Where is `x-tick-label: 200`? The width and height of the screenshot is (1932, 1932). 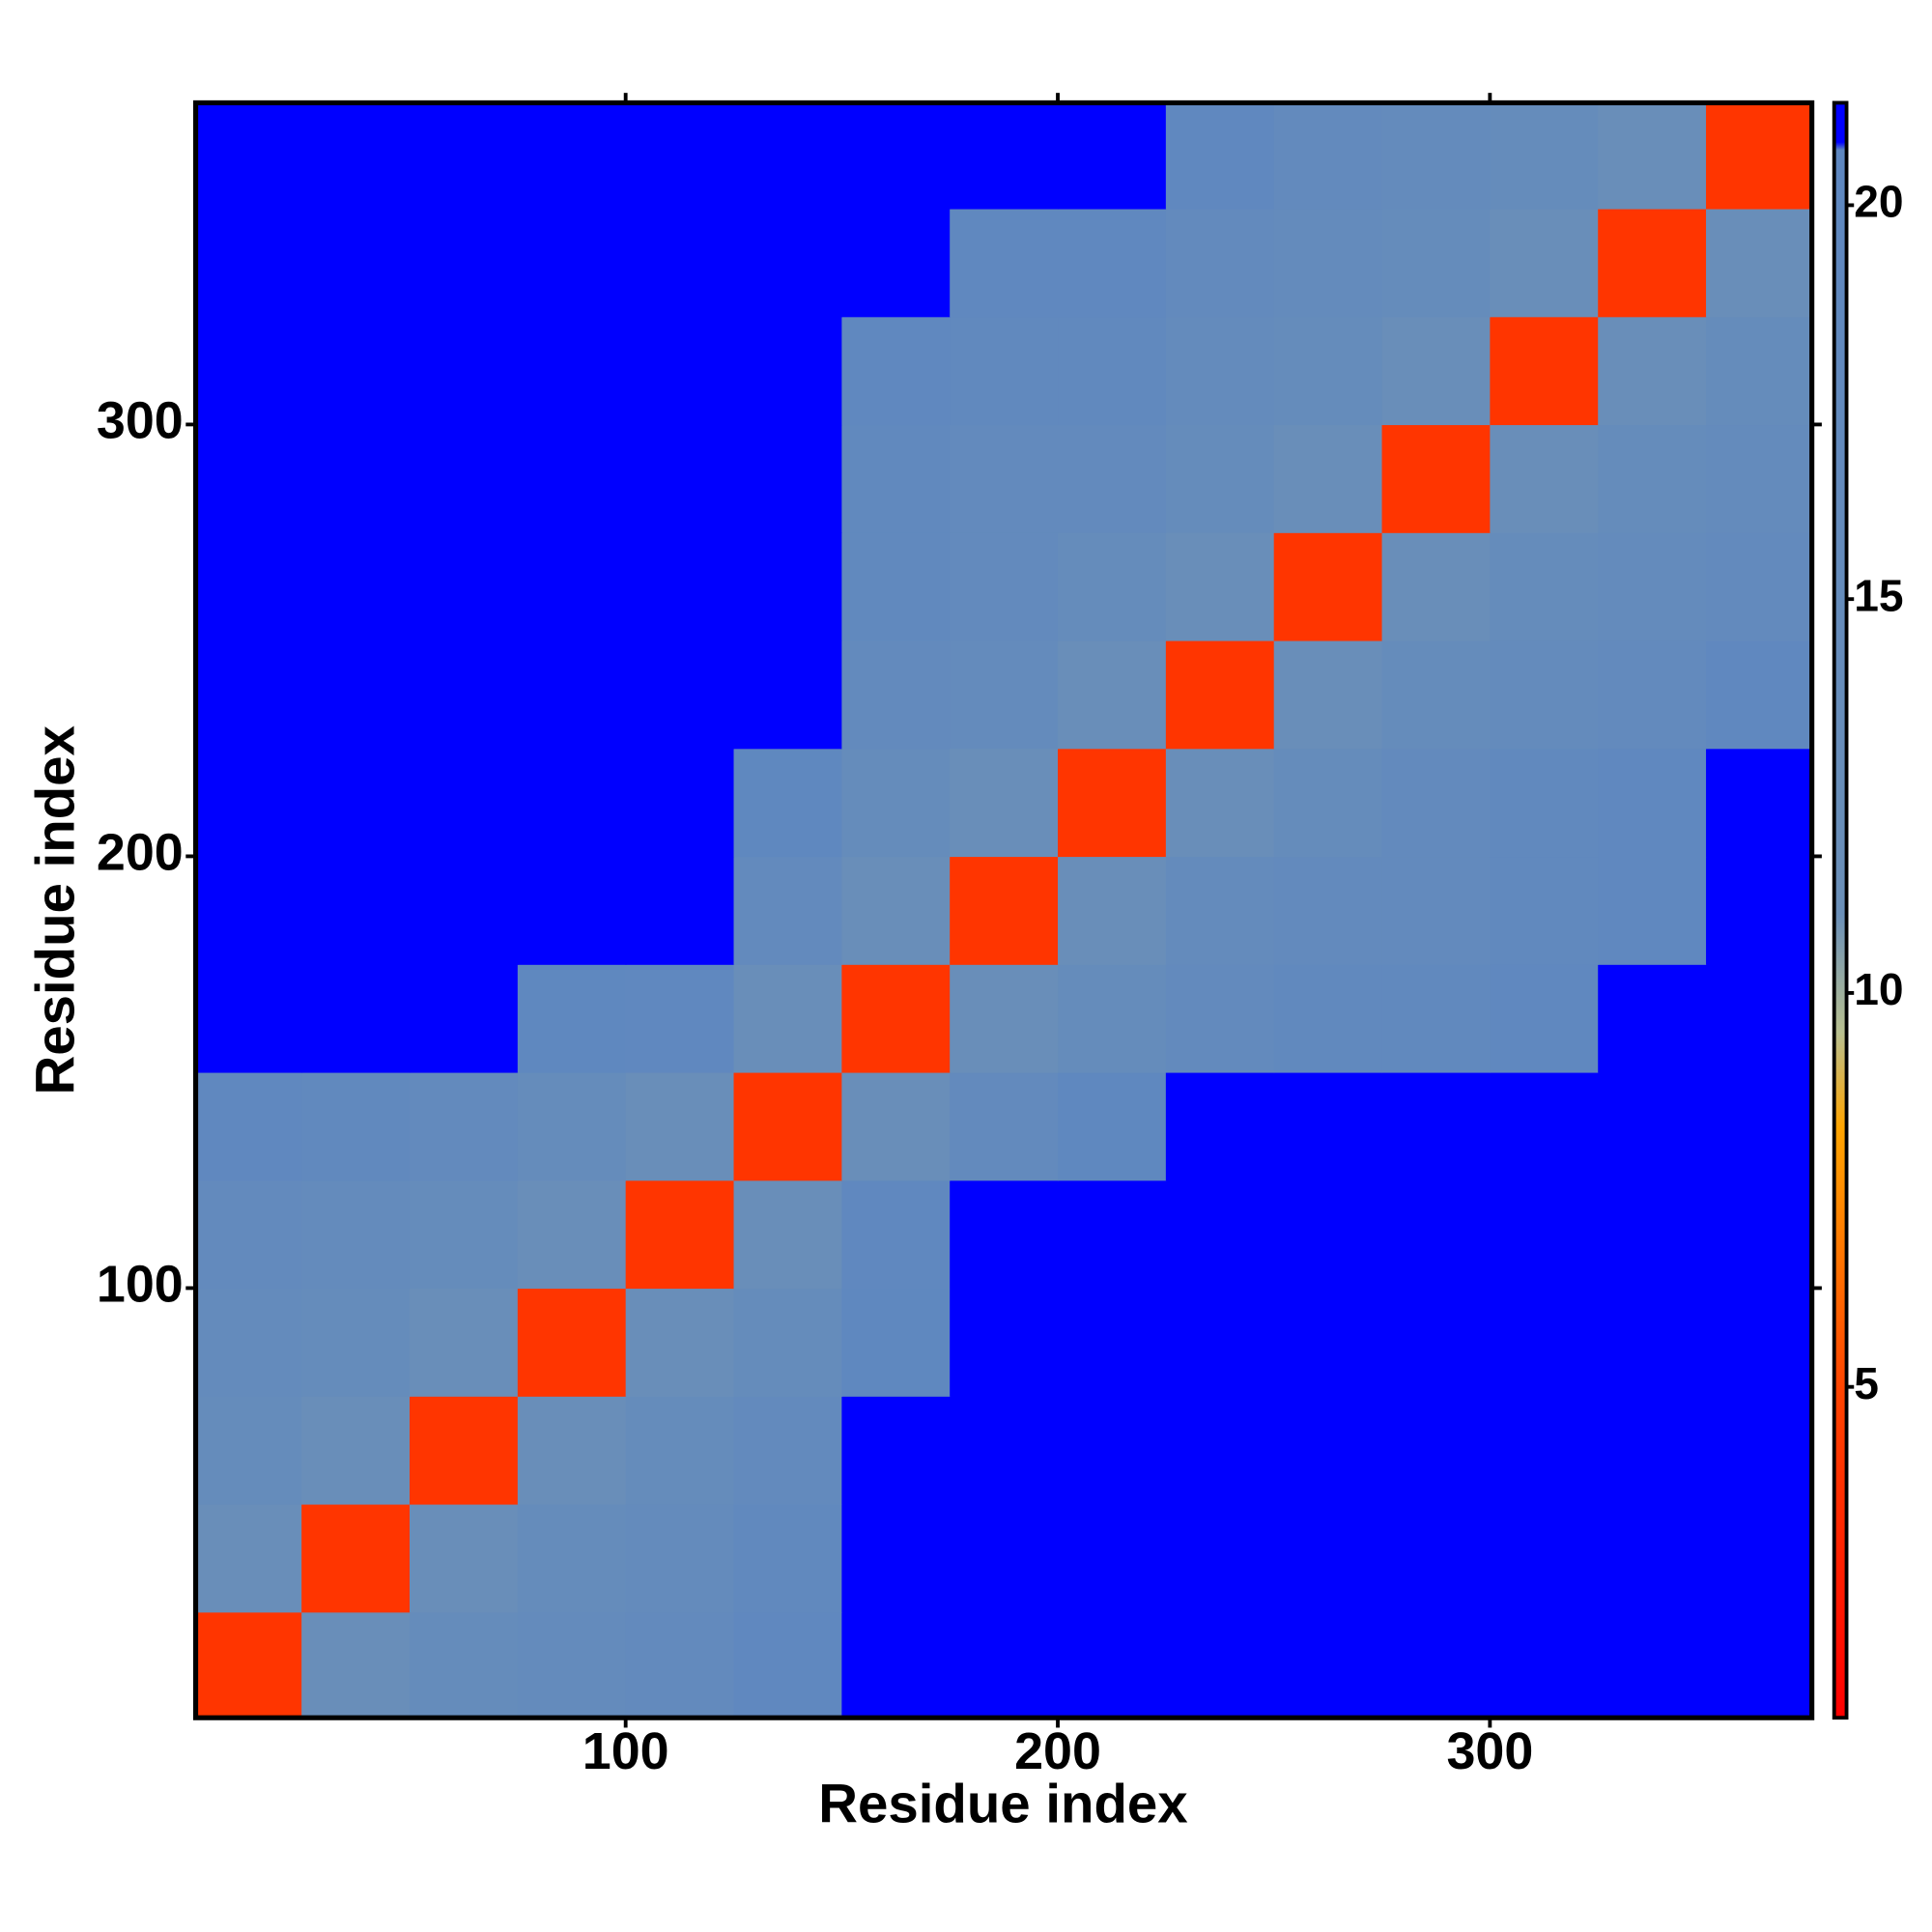 x-tick-label: 200 is located at coordinates (1057, 1751).